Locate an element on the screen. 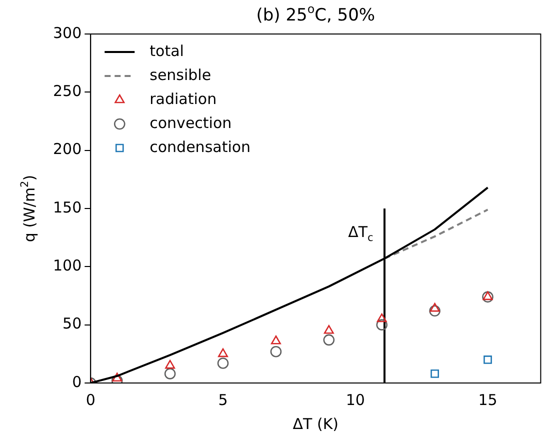 This screenshot has width=547, height=437. y-tick-label: 0 is located at coordinates (77, 381).